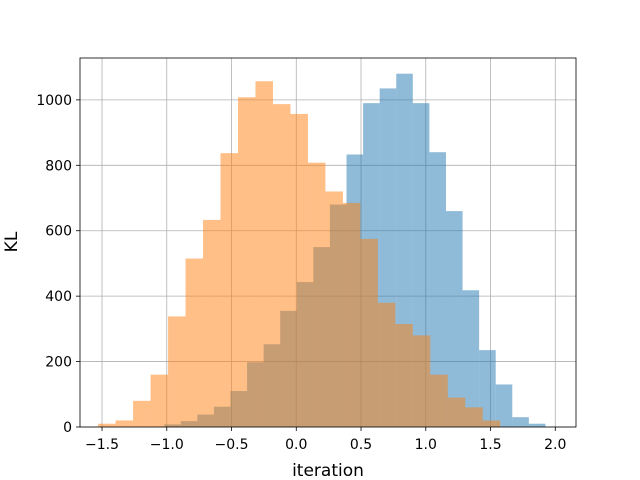 This screenshot has width=640, height=480. What do you see at coordinates (58, 232) in the screenshot?
I see `y-tick-label: 600` at bounding box center [58, 232].